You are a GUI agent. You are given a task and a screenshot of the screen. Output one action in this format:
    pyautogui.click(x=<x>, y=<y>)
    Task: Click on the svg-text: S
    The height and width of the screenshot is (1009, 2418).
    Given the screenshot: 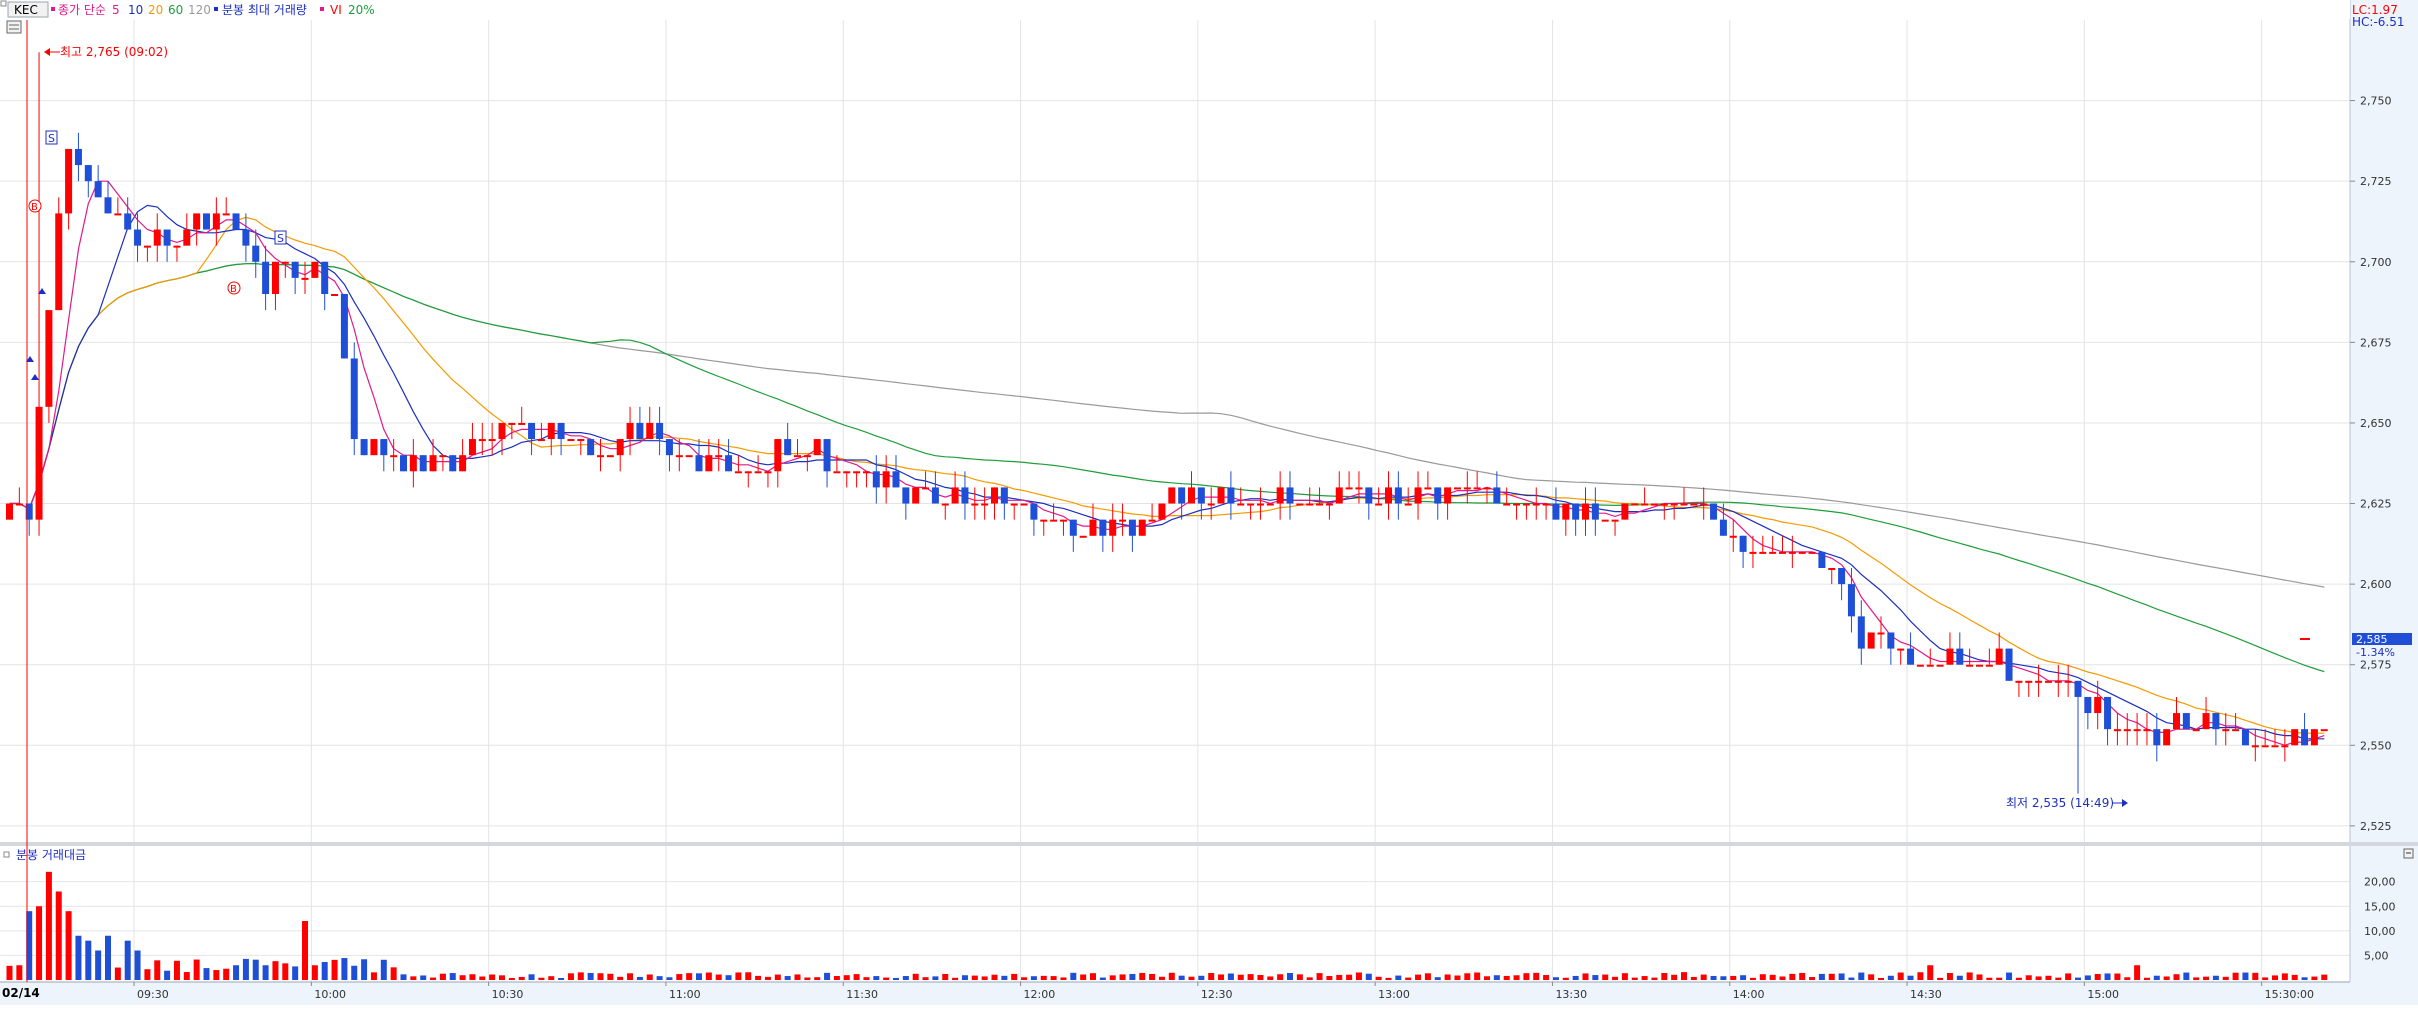 What is the action you would take?
    pyautogui.click(x=280, y=238)
    